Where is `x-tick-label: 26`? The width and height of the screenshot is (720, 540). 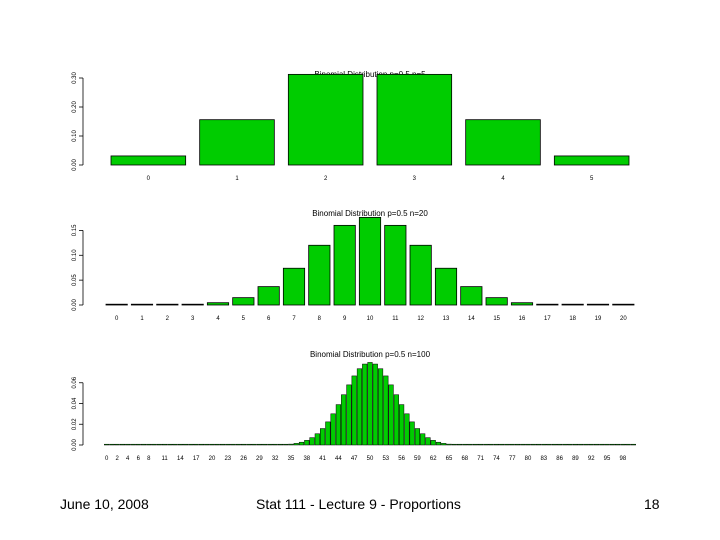
x-tick-label: 26 is located at coordinates (243, 459).